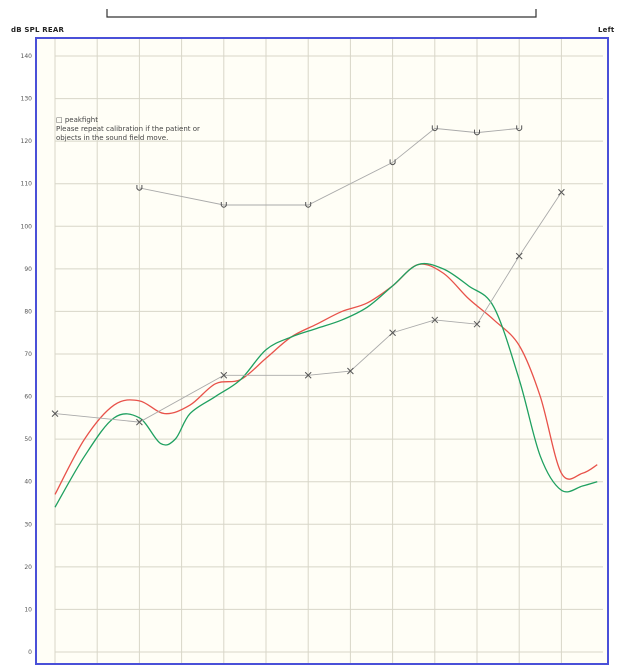  Describe the element at coordinates (606, 30) in the screenshot. I see `ear-label: Left` at that location.